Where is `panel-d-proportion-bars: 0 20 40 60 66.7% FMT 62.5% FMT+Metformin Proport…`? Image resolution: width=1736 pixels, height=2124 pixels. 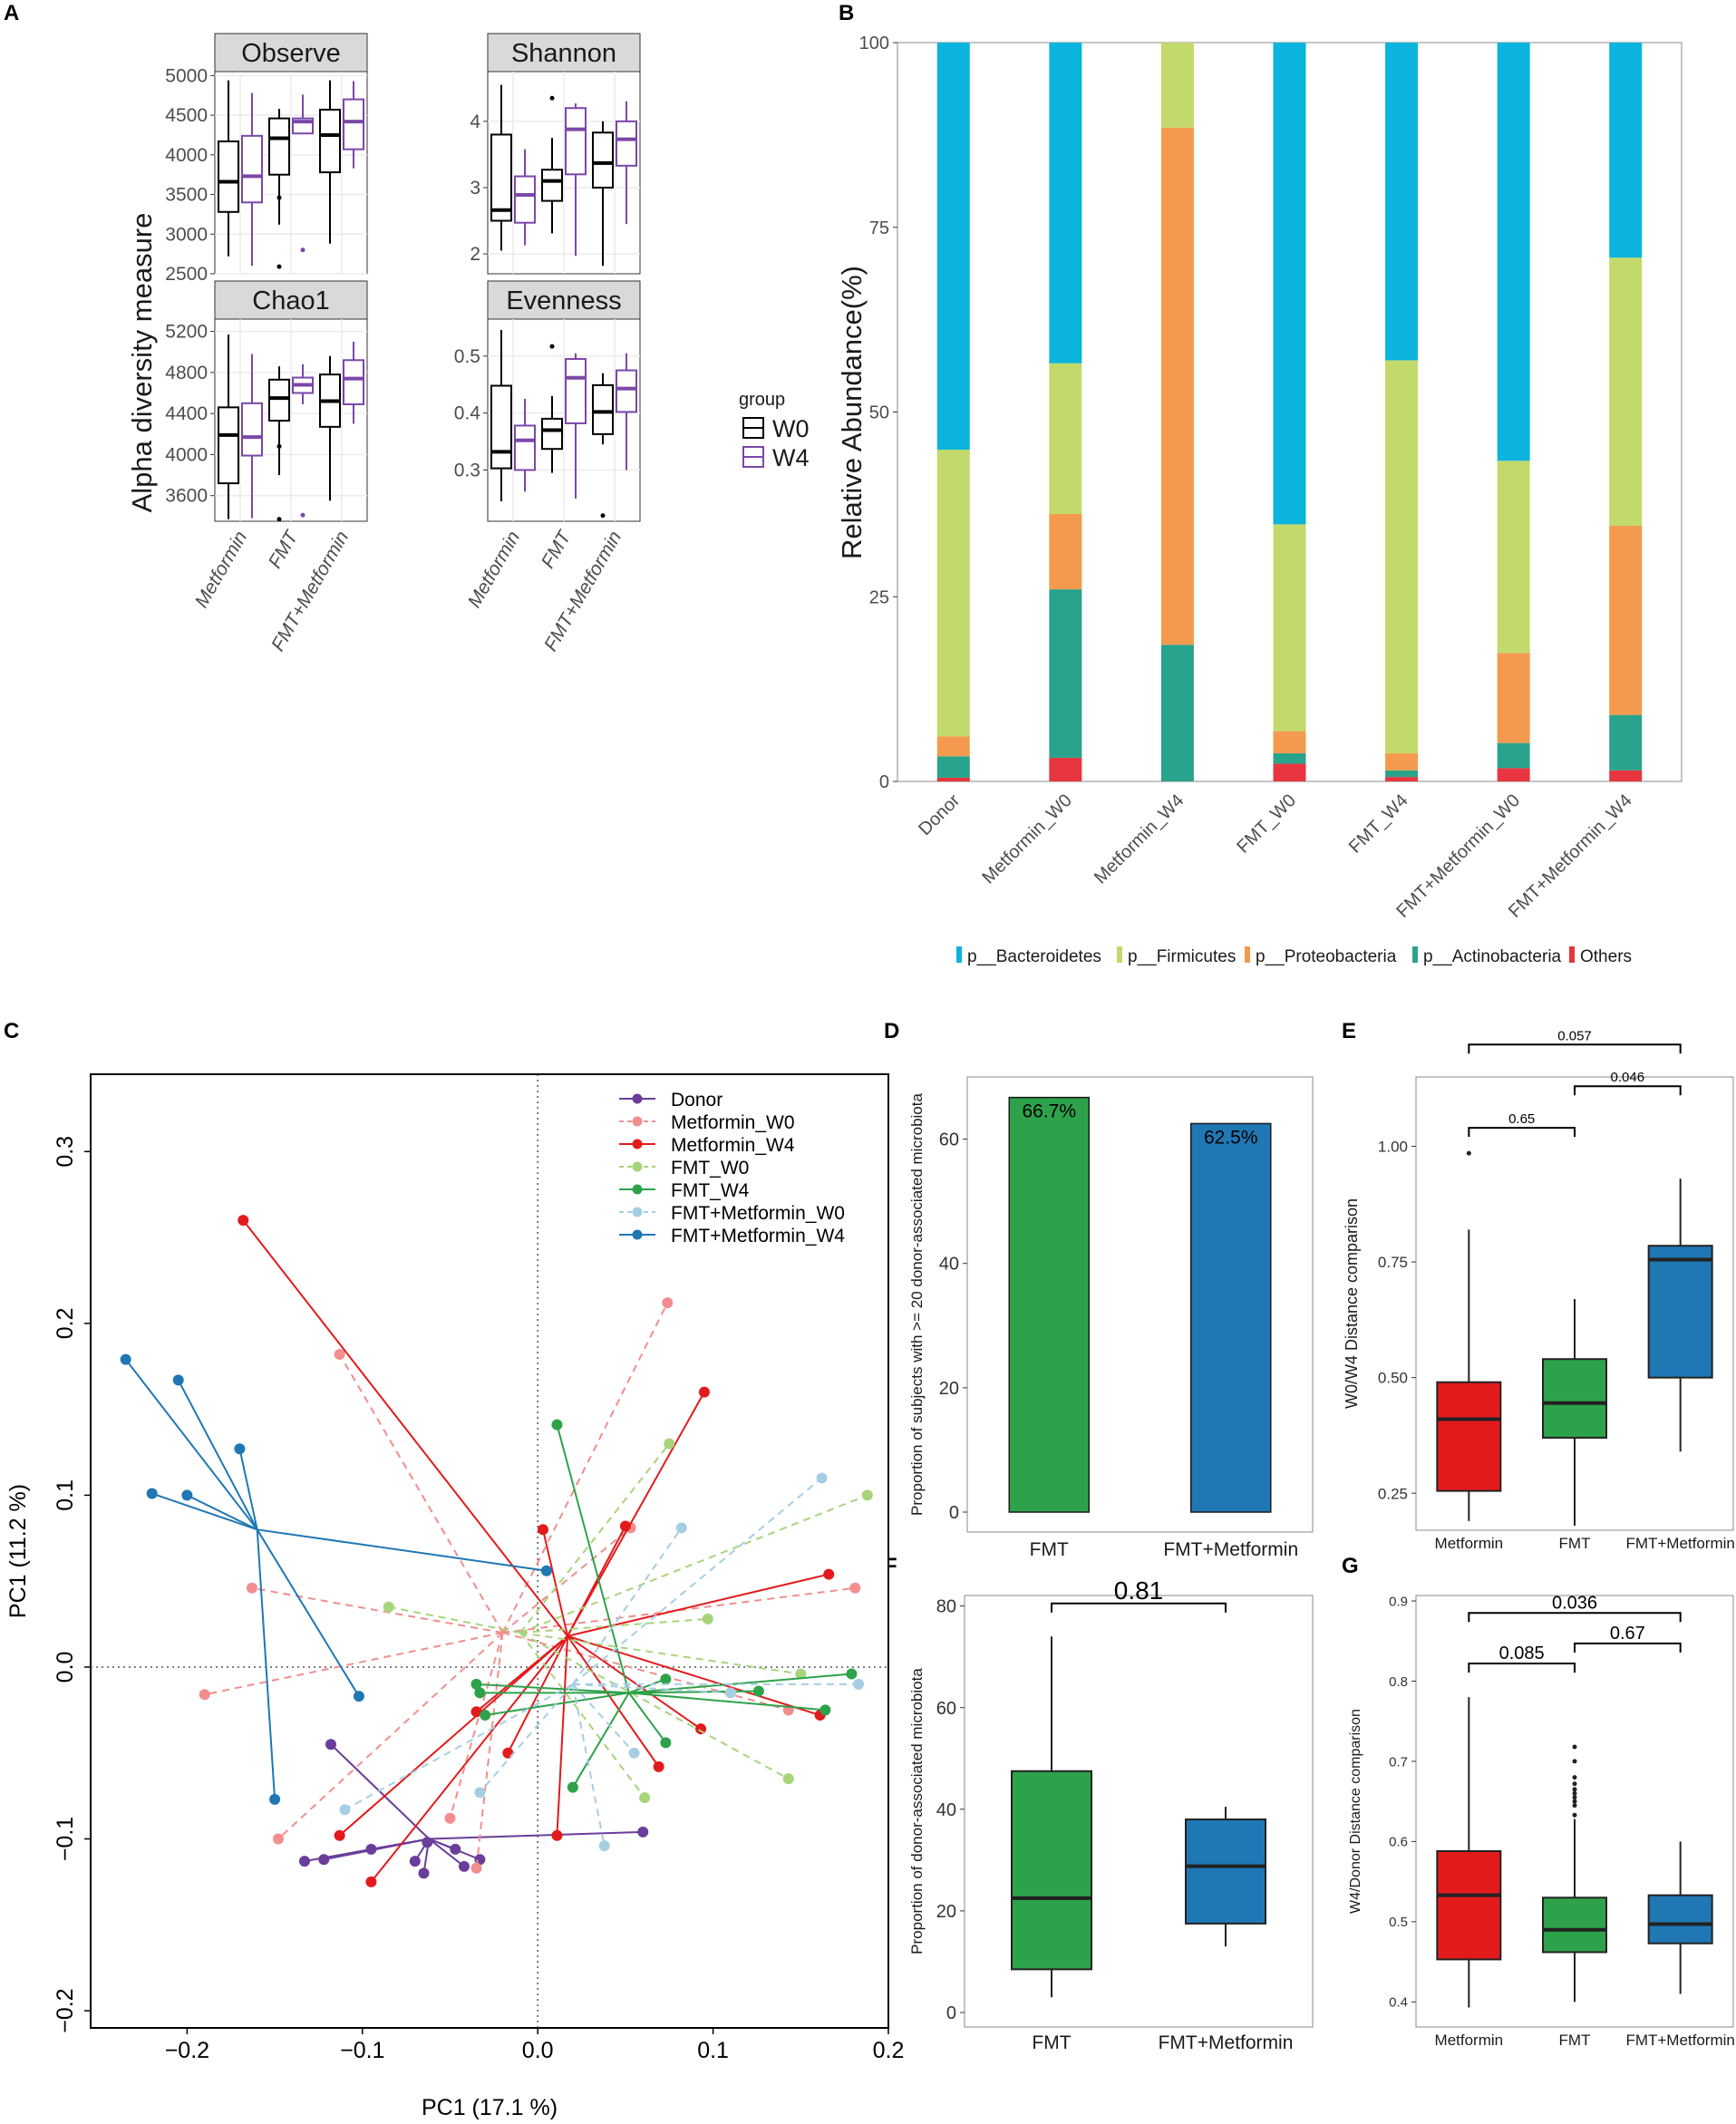 panel-d-proportion-bars: 0 20 40 60 66.7% FMT 62.5% FMT+Metformin Proport… is located at coordinates (1111, 1318).